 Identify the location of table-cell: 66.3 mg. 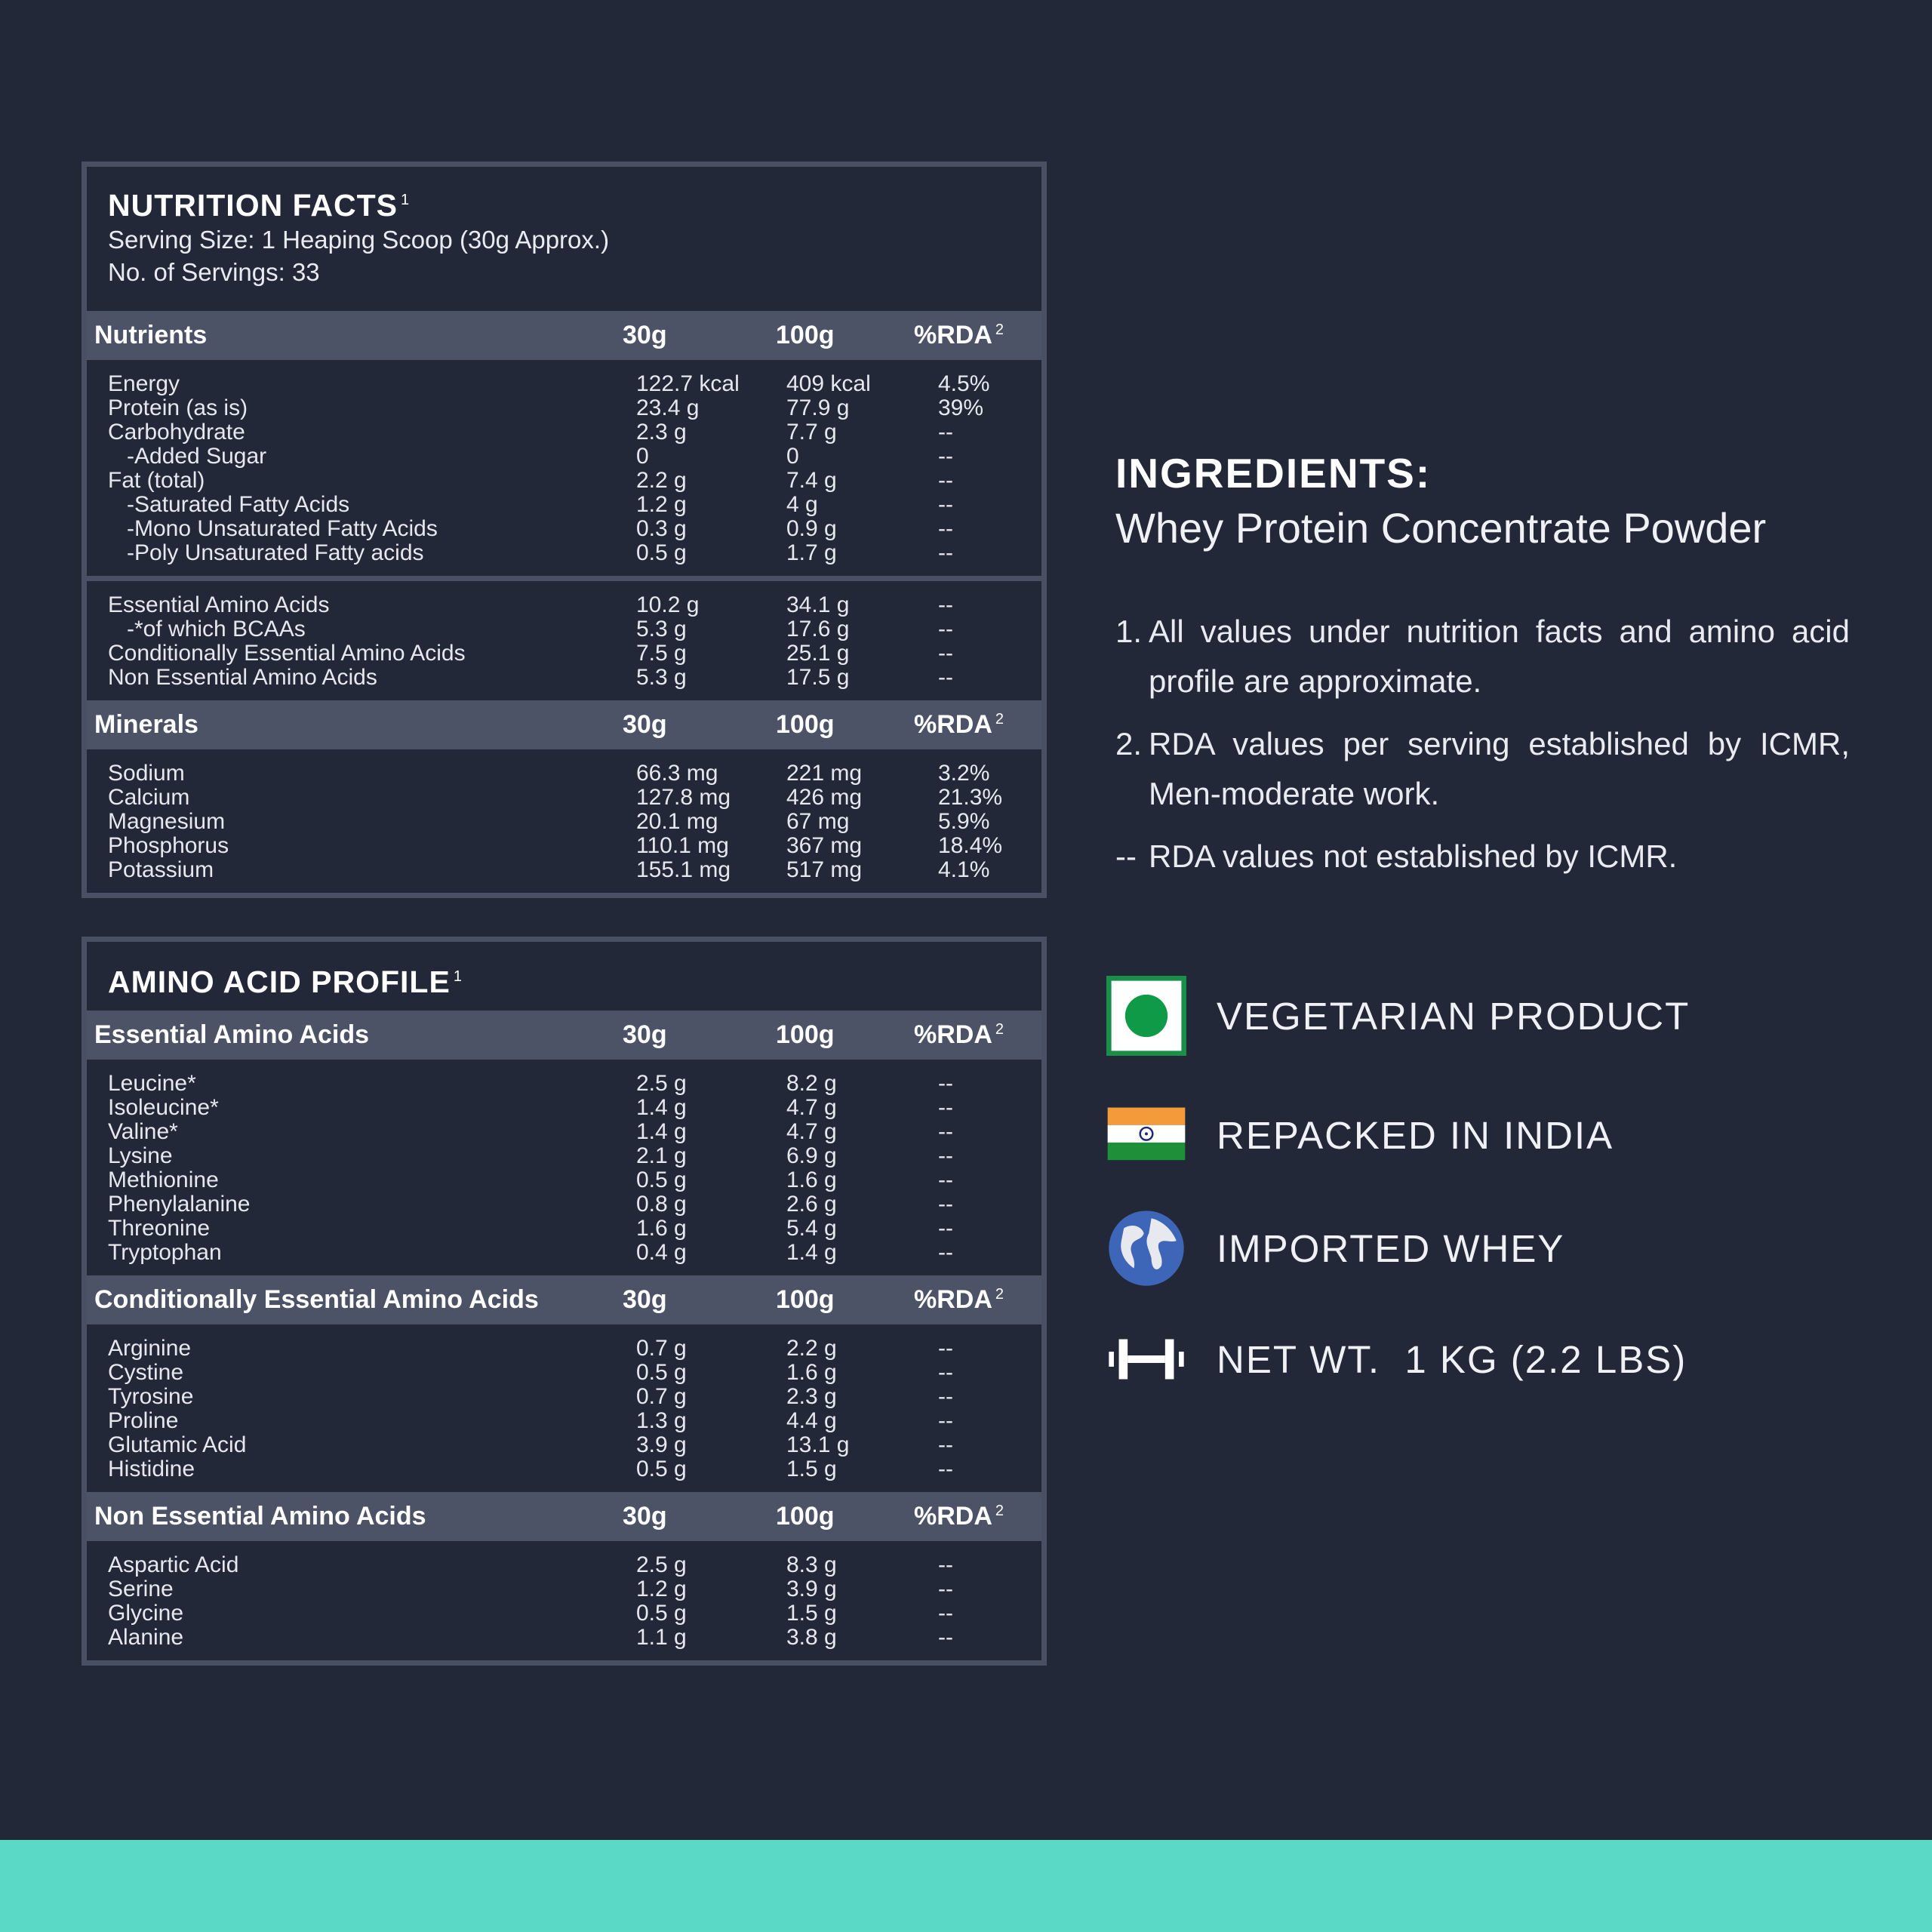
(677, 773).